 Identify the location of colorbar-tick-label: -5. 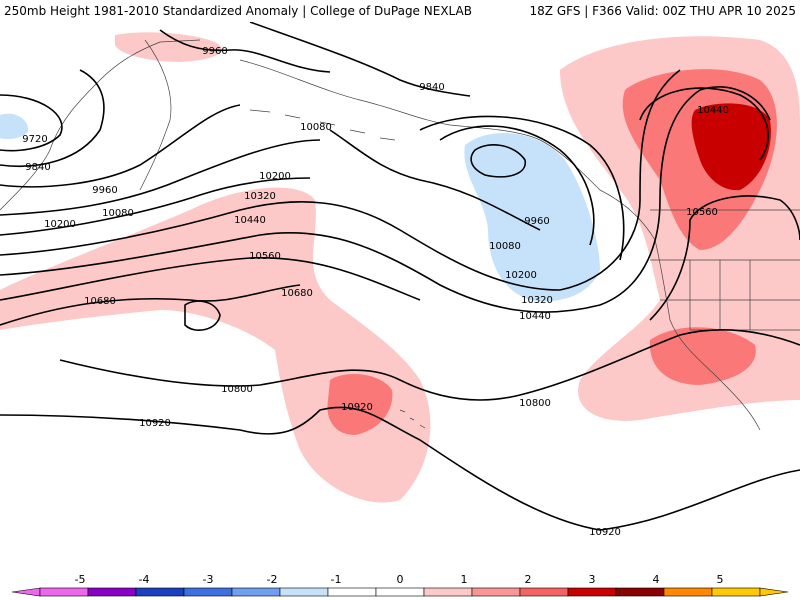
(80, 579).